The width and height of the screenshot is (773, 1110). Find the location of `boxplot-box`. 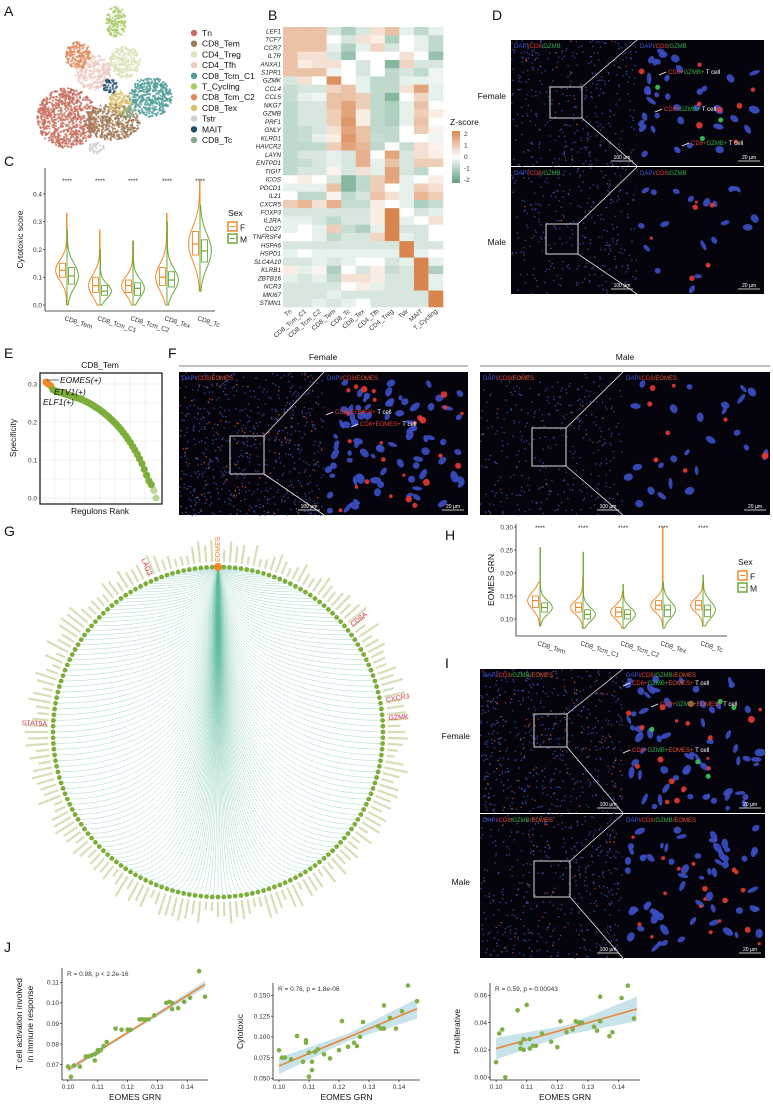

boxplot-box is located at coordinates (535, 601).